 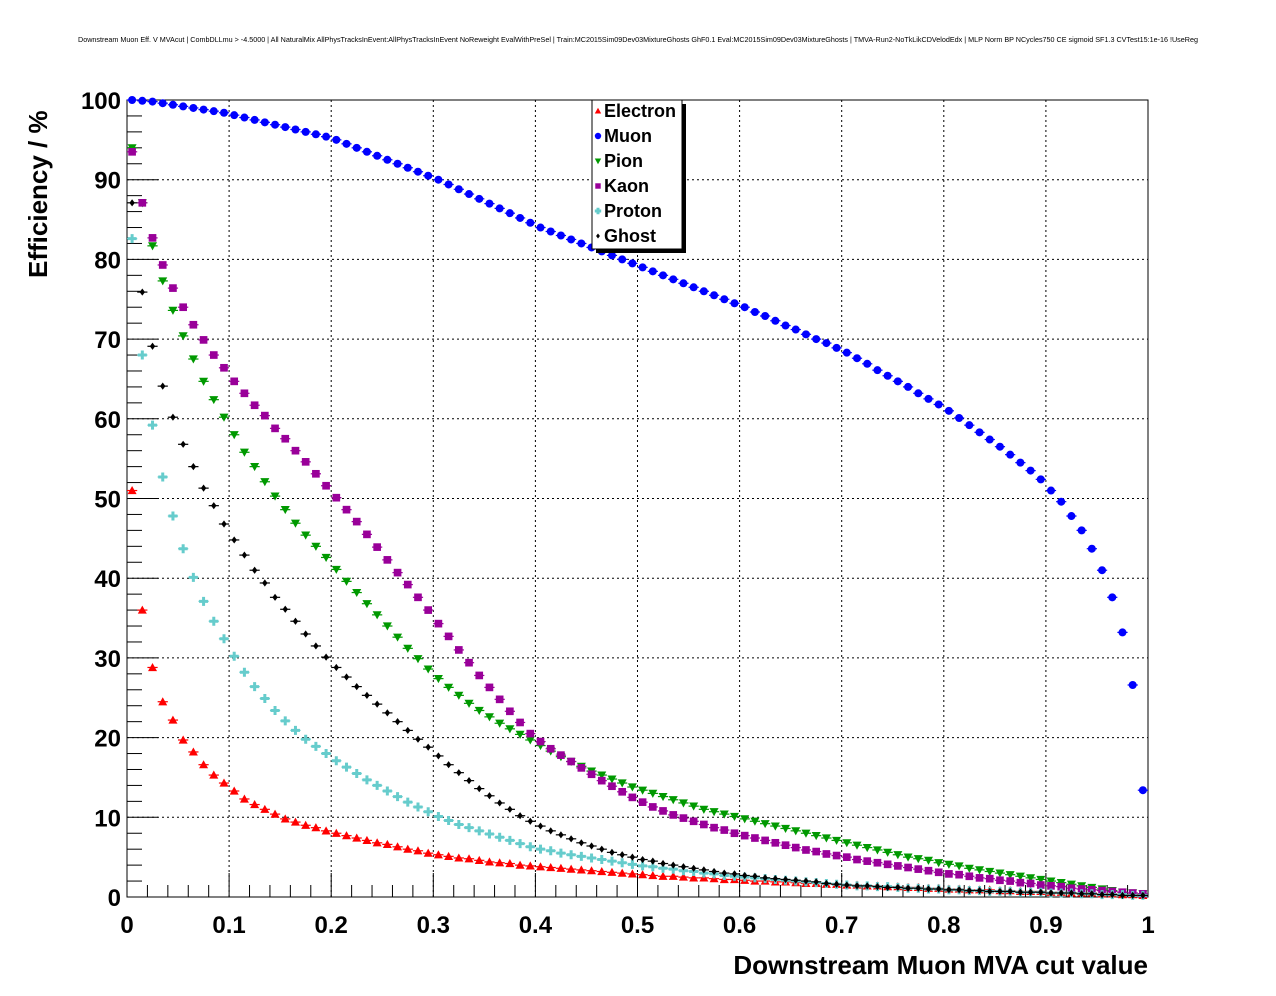 What do you see at coordinates (640, 111) in the screenshot?
I see `legend-label: Electron` at bounding box center [640, 111].